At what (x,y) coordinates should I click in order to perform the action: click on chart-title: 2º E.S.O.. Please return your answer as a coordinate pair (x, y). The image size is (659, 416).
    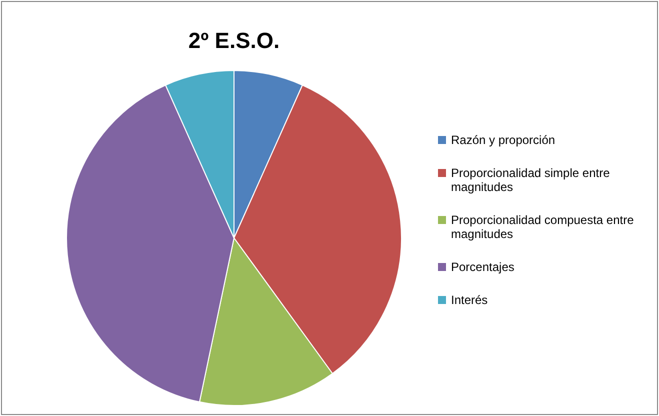
    Looking at the image, I should click on (234, 41).